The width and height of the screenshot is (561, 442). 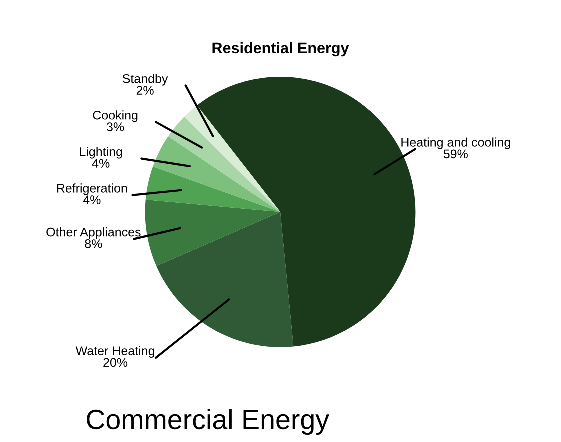 I want to click on slice-label: Water Heating, so click(x=115, y=352).